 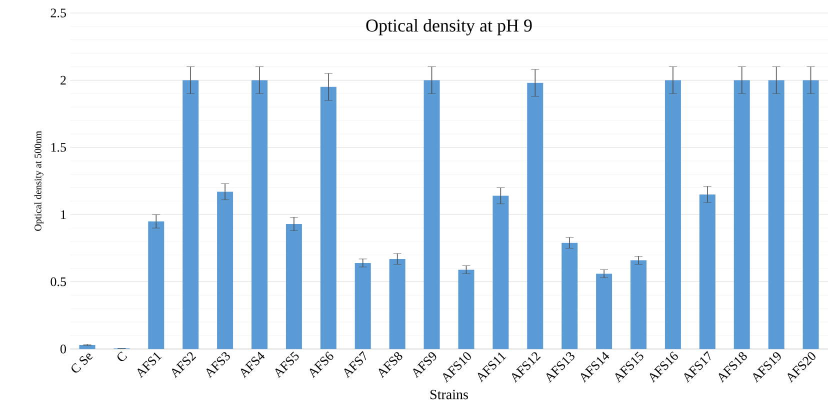 I want to click on y-tick-label: 0.5, so click(x=58, y=281).